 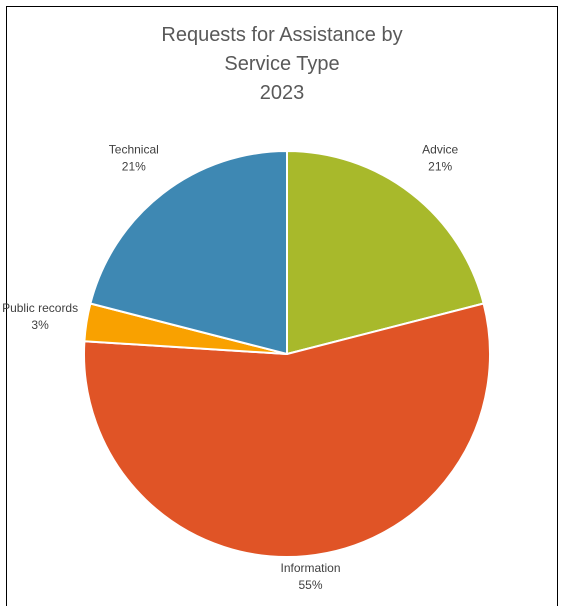 I want to click on chart-title-line-2: Service Type, so click(x=282, y=64).